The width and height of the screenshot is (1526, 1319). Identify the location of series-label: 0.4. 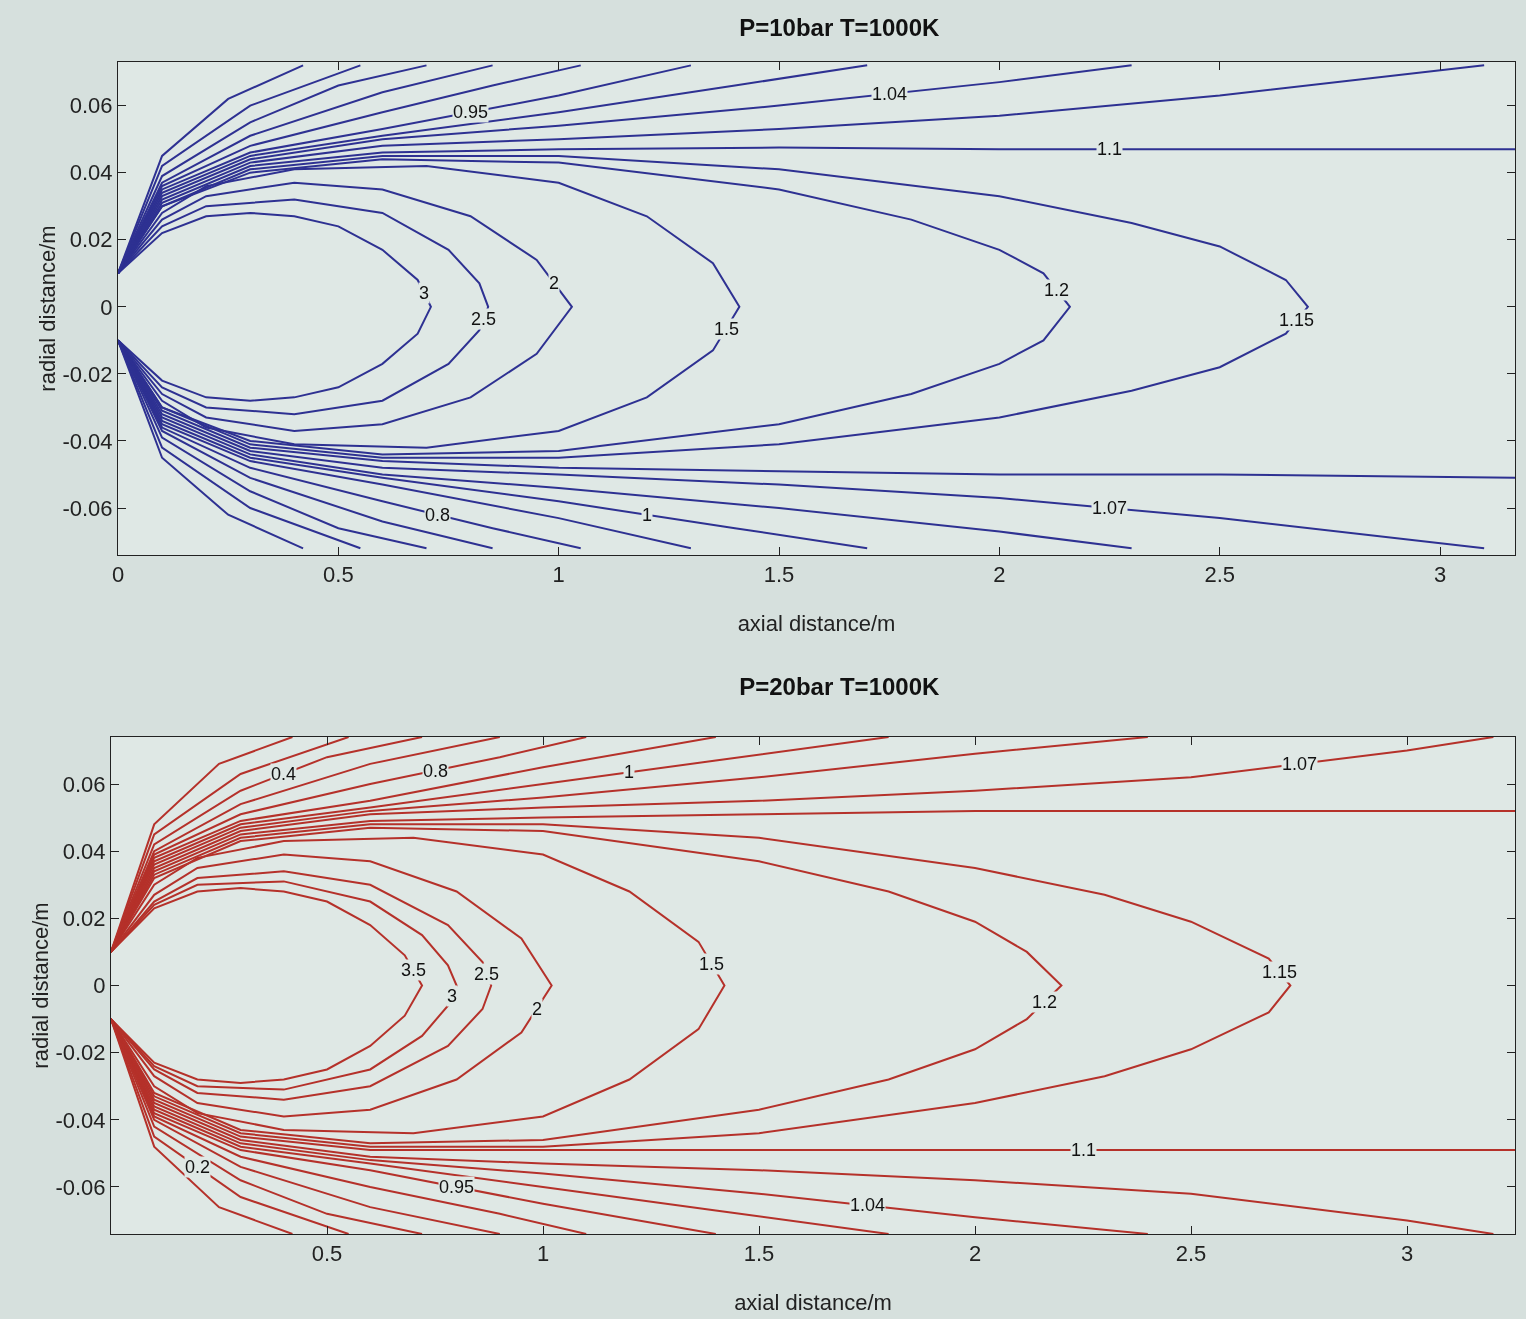
(284, 774).